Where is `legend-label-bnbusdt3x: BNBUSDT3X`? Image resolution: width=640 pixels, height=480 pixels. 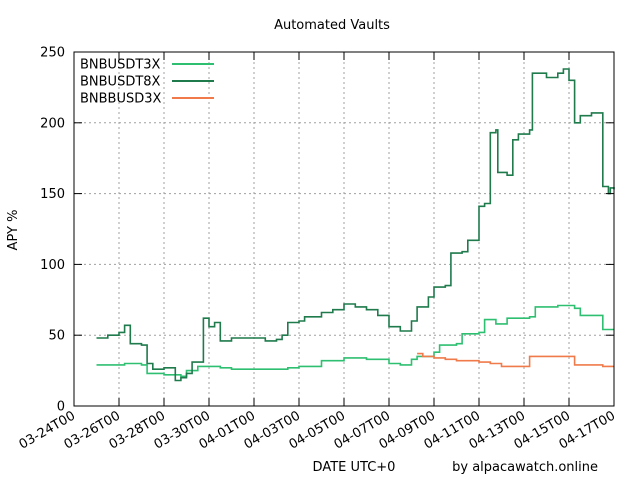 legend-label-bnbusdt3x: BNBUSDT3X is located at coordinates (120, 65).